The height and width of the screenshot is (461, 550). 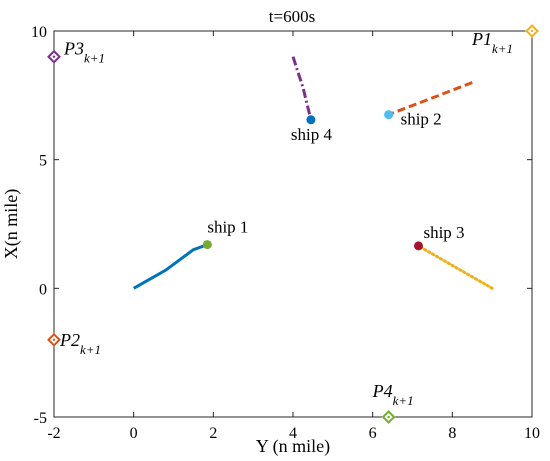 I want to click on waypoint-label: P1k+1, so click(x=492, y=42).